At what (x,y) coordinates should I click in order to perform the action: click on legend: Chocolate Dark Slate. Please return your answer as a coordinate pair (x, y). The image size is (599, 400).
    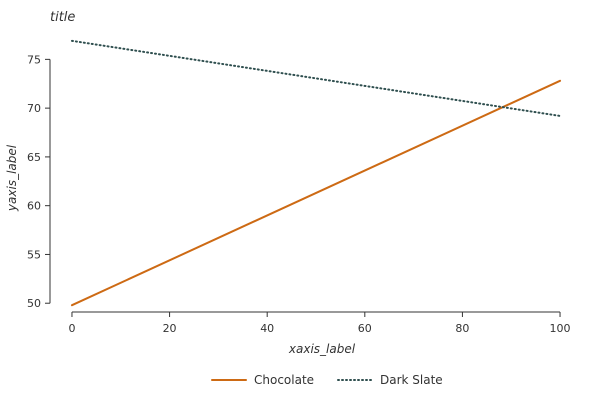
    Looking at the image, I should click on (327, 380).